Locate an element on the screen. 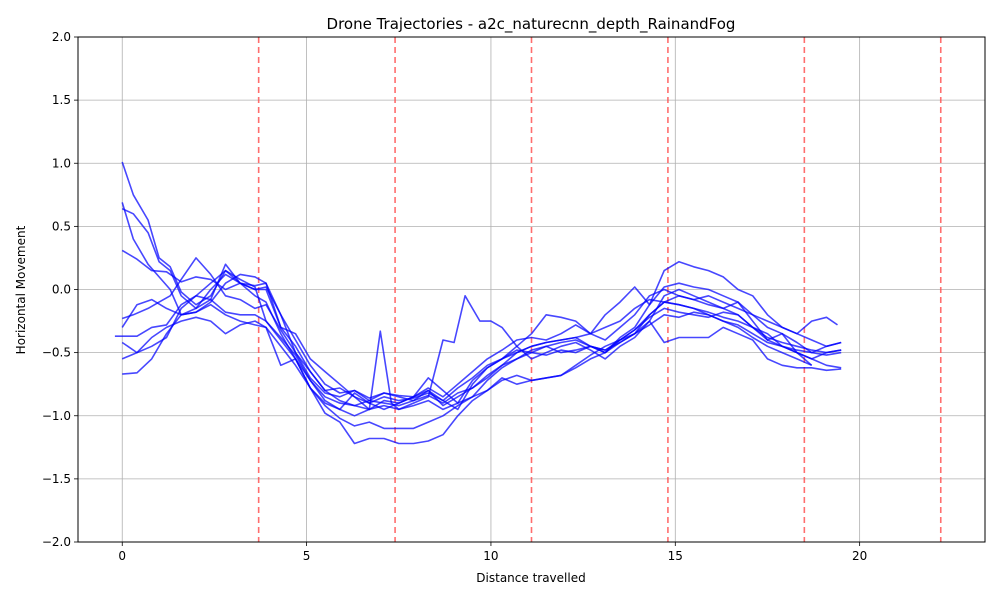  y-tick-label: −2.0 is located at coordinates (56, 542).